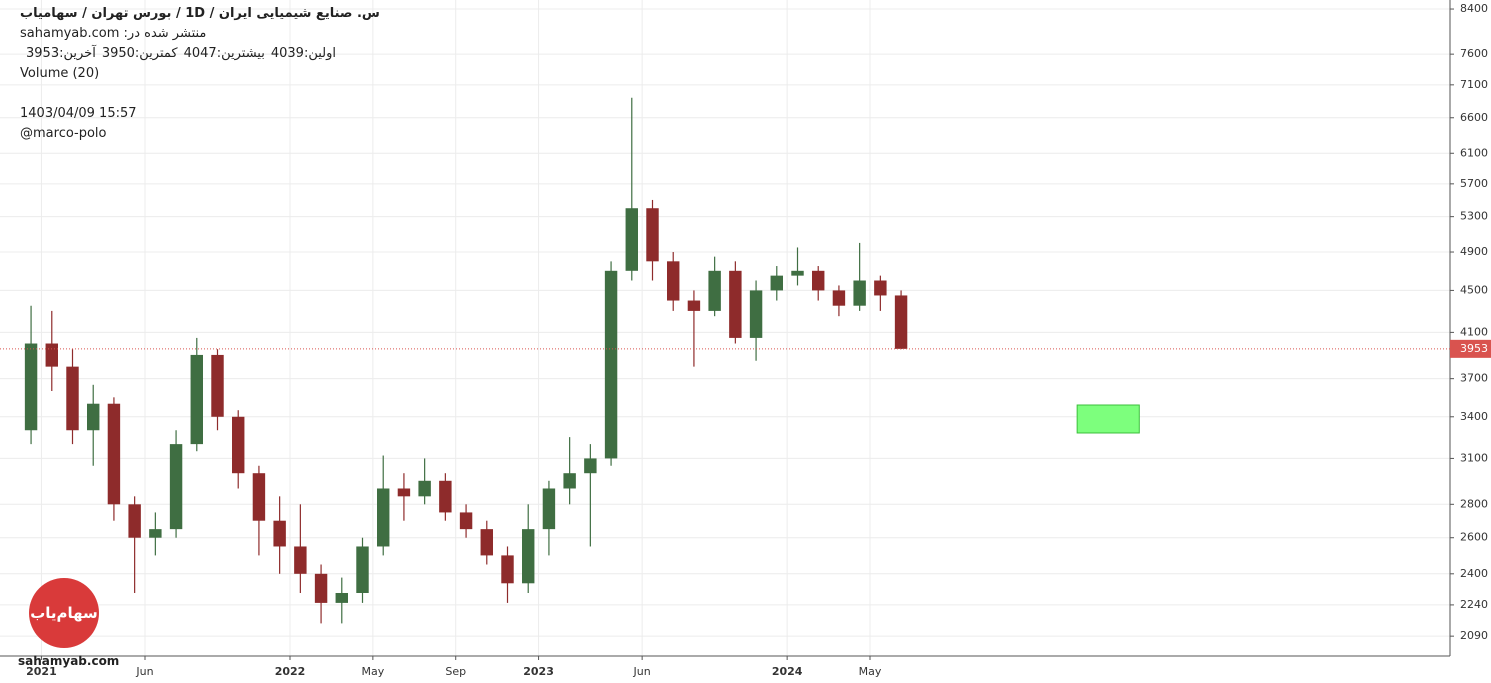 The width and height of the screenshot is (1491, 683). I want to click on x-tick-label: 2024, so click(787, 671).